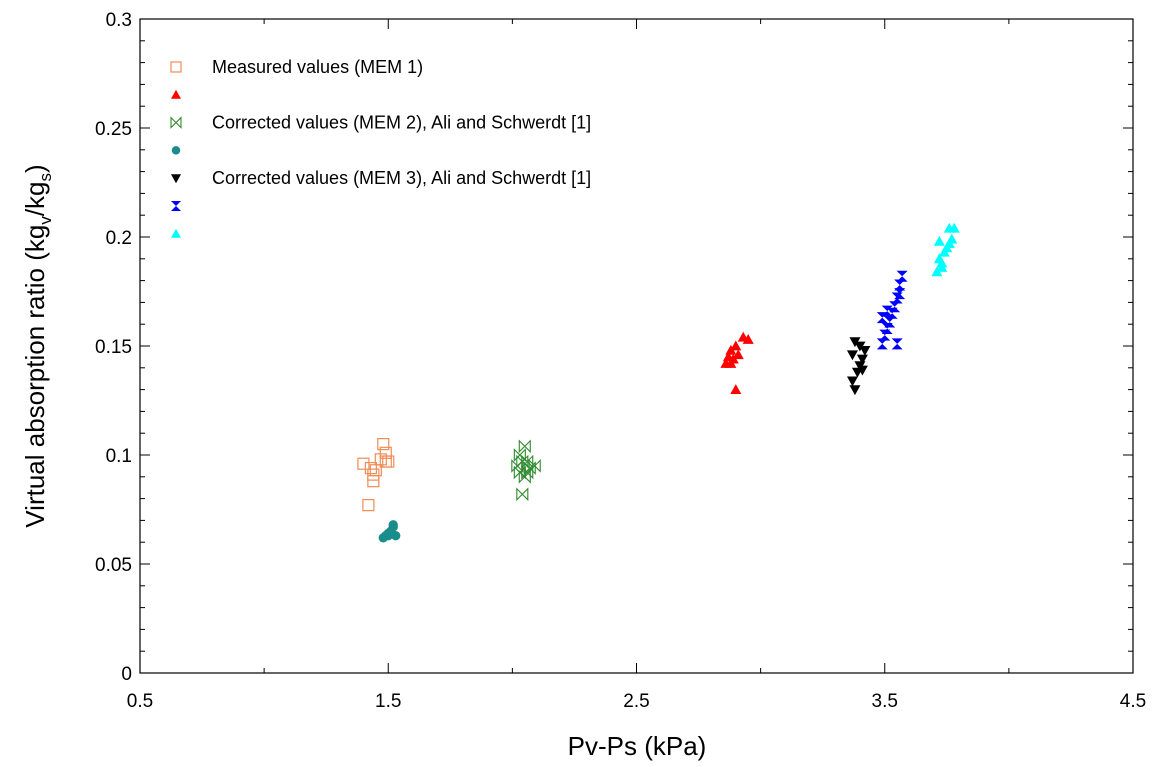 This screenshot has width=1154, height=767. I want to click on y-tick-label: 0.3, so click(119, 20).